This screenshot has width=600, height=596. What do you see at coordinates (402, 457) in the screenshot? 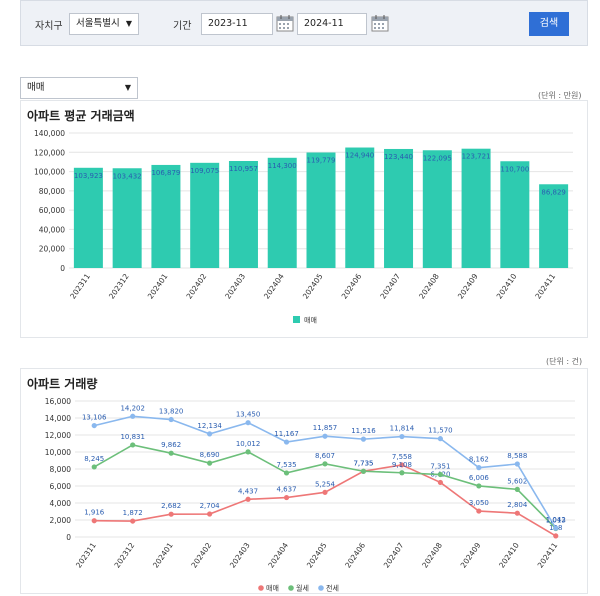
I see `point-value-label: 7,558` at bounding box center [402, 457].